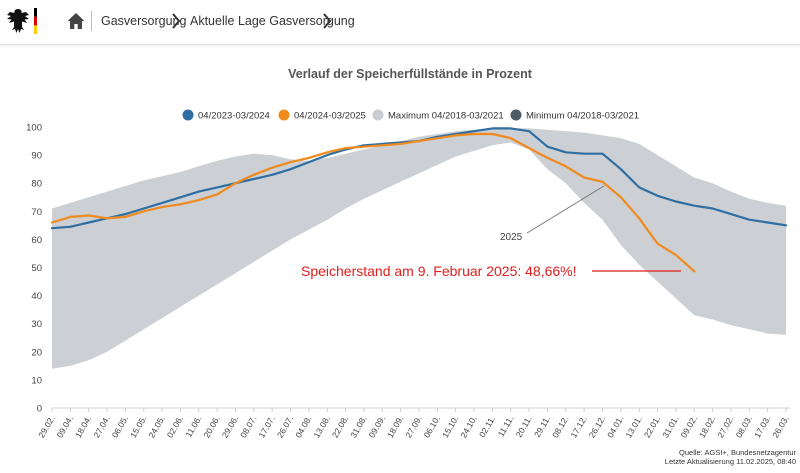 The image size is (800, 473). What do you see at coordinates (582, 116) in the screenshot?
I see `legend-label: Minimum 04/2018-03/2021` at bounding box center [582, 116].